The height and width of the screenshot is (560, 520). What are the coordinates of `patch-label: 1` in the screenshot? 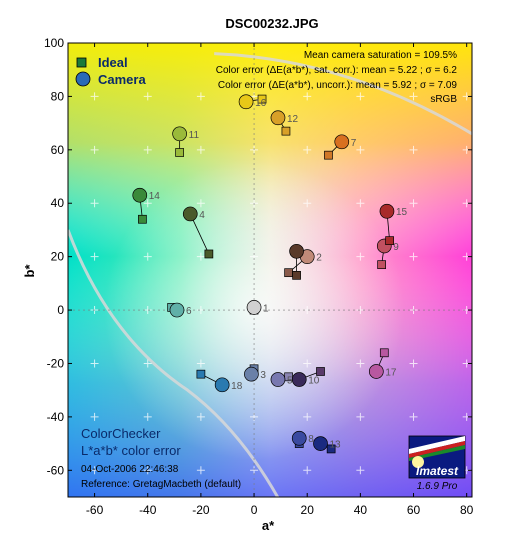 It's located at (266, 308).